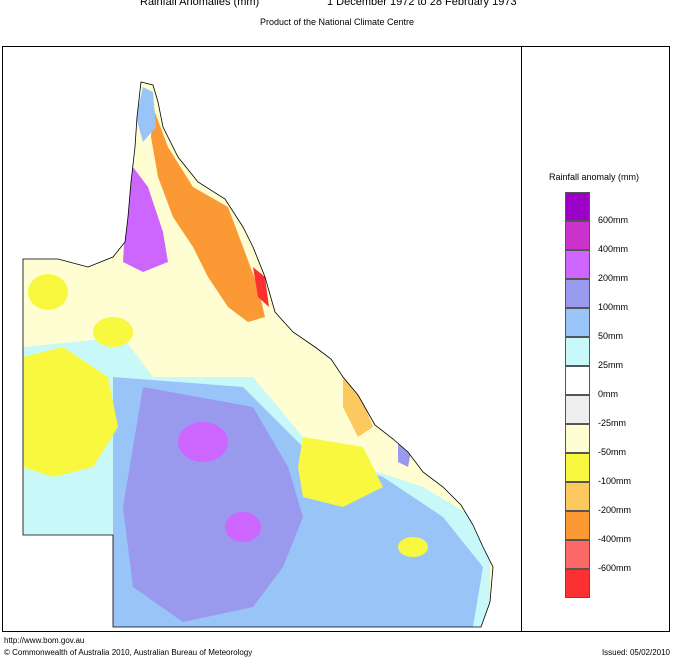  What do you see at coordinates (612, 423) in the screenshot?
I see `legend-tick-label: -25mm` at bounding box center [612, 423].